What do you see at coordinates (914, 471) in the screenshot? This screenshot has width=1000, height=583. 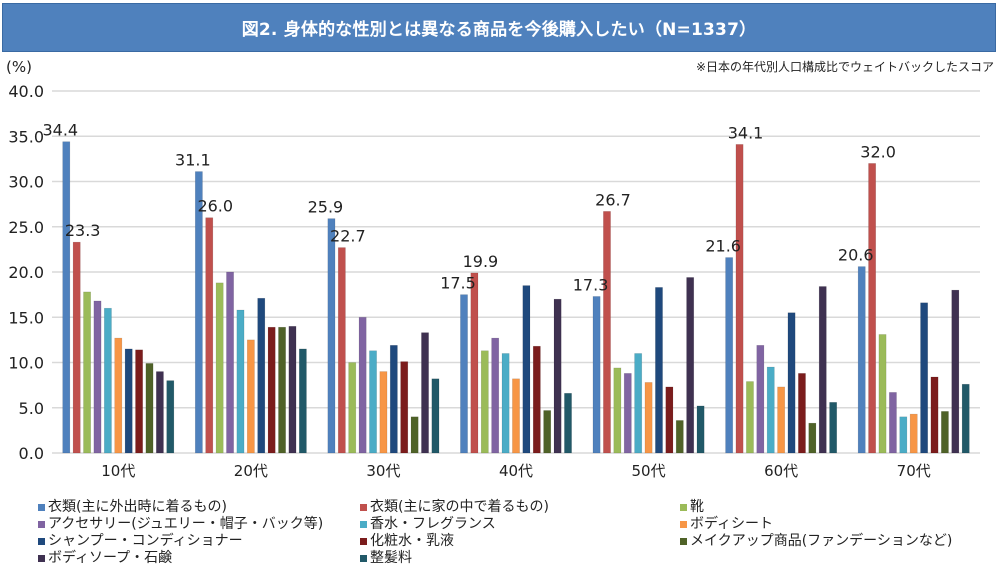 I see `x-tick-label: 70代` at bounding box center [914, 471].